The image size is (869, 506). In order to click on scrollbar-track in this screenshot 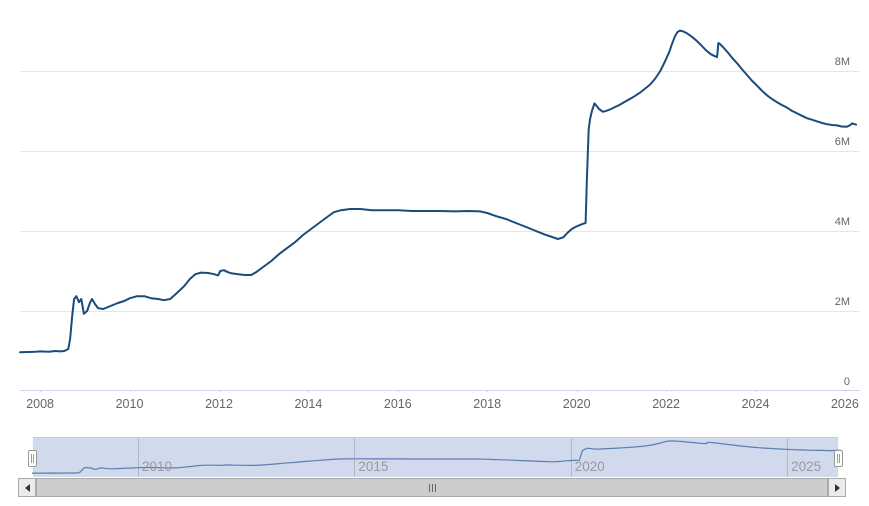, I will do `click(432, 487)`.